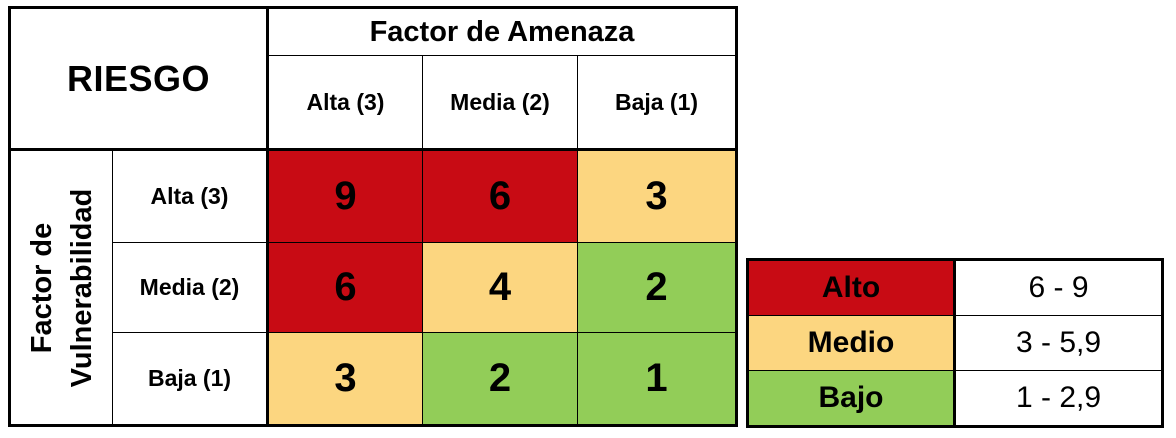 Image resolution: width=1176 pixels, height=438 pixels. What do you see at coordinates (81, 287) in the screenshot?
I see `vulnerability-axis-label-line2: Vulnerabilidad` at bounding box center [81, 287].